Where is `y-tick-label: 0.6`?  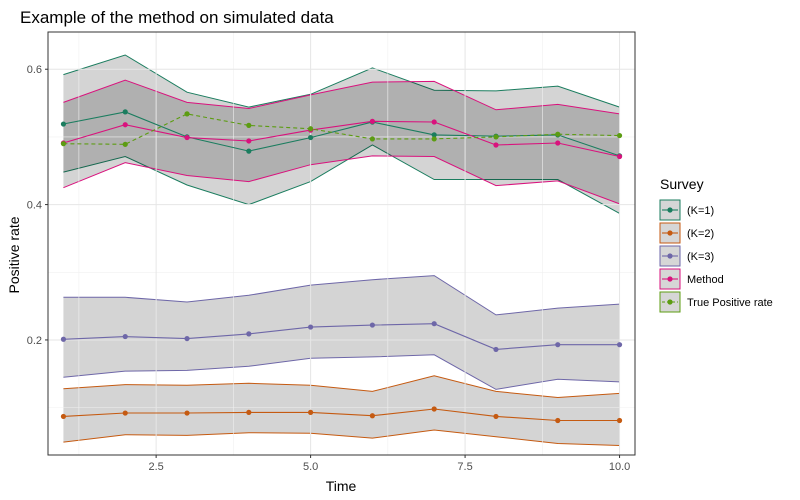 y-tick-label: 0.6 is located at coordinates (34, 70).